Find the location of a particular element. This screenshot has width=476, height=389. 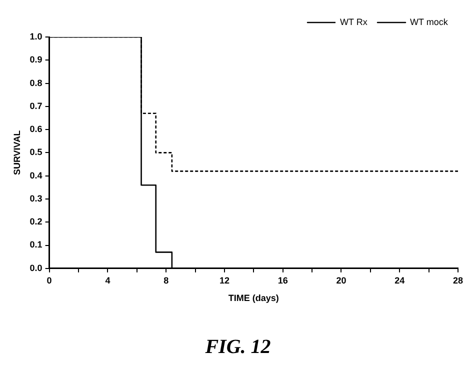

y-tick-label: 0.2 is located at coordinates (36, 221).